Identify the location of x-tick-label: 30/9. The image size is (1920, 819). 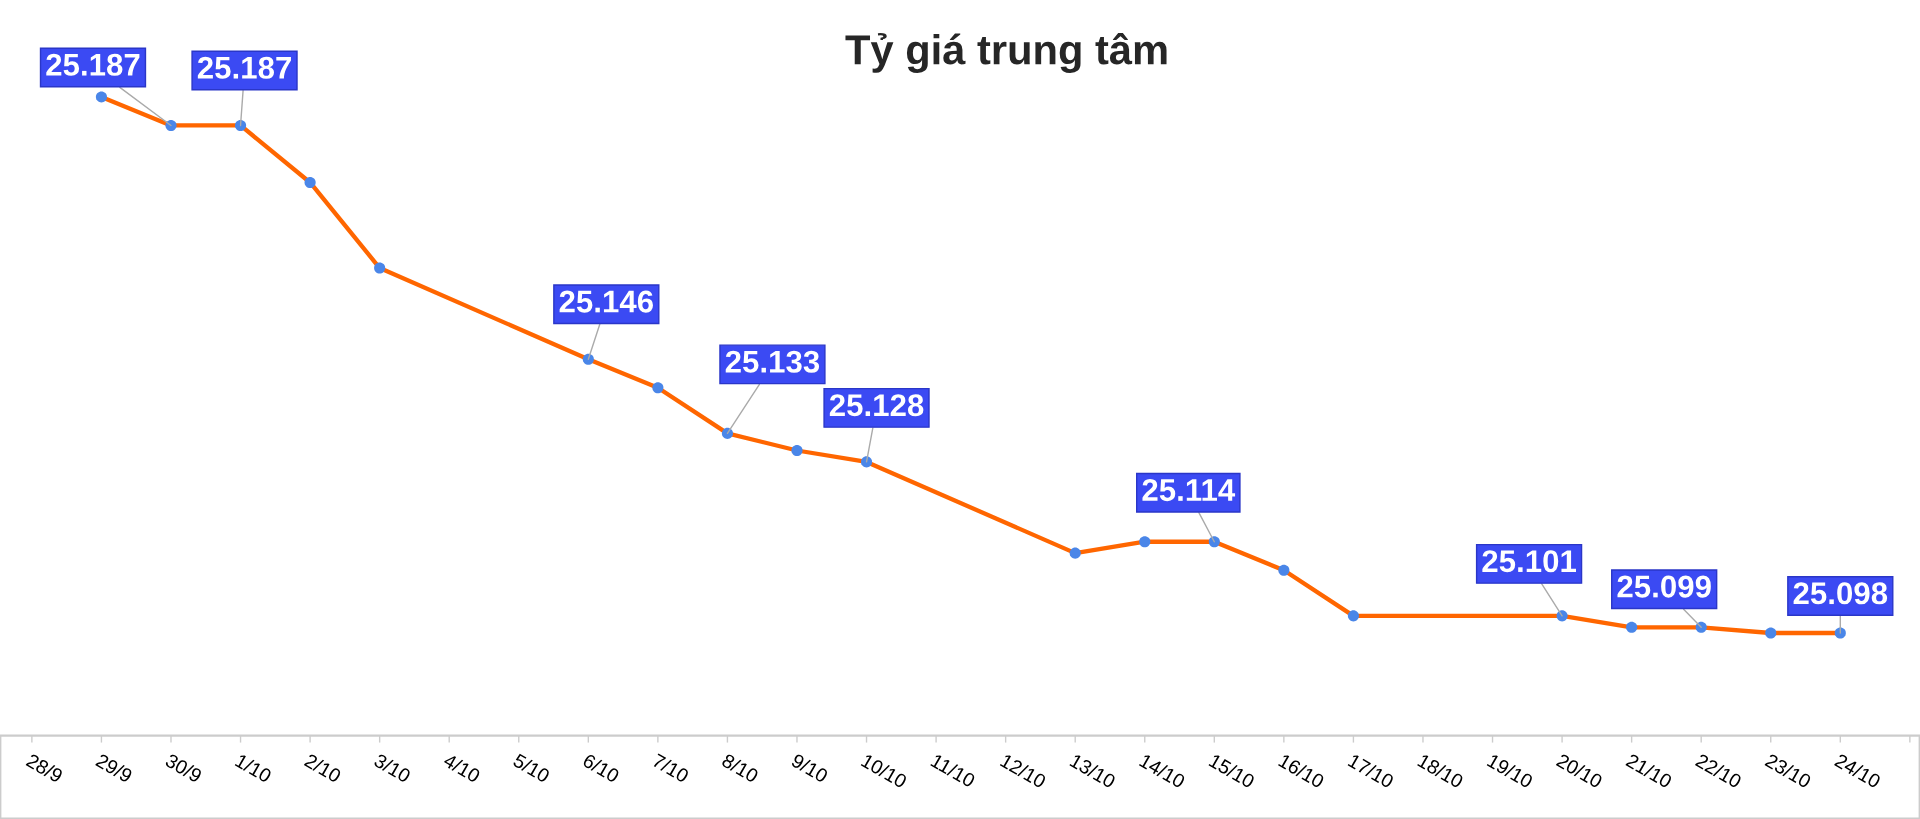
(183, 768).